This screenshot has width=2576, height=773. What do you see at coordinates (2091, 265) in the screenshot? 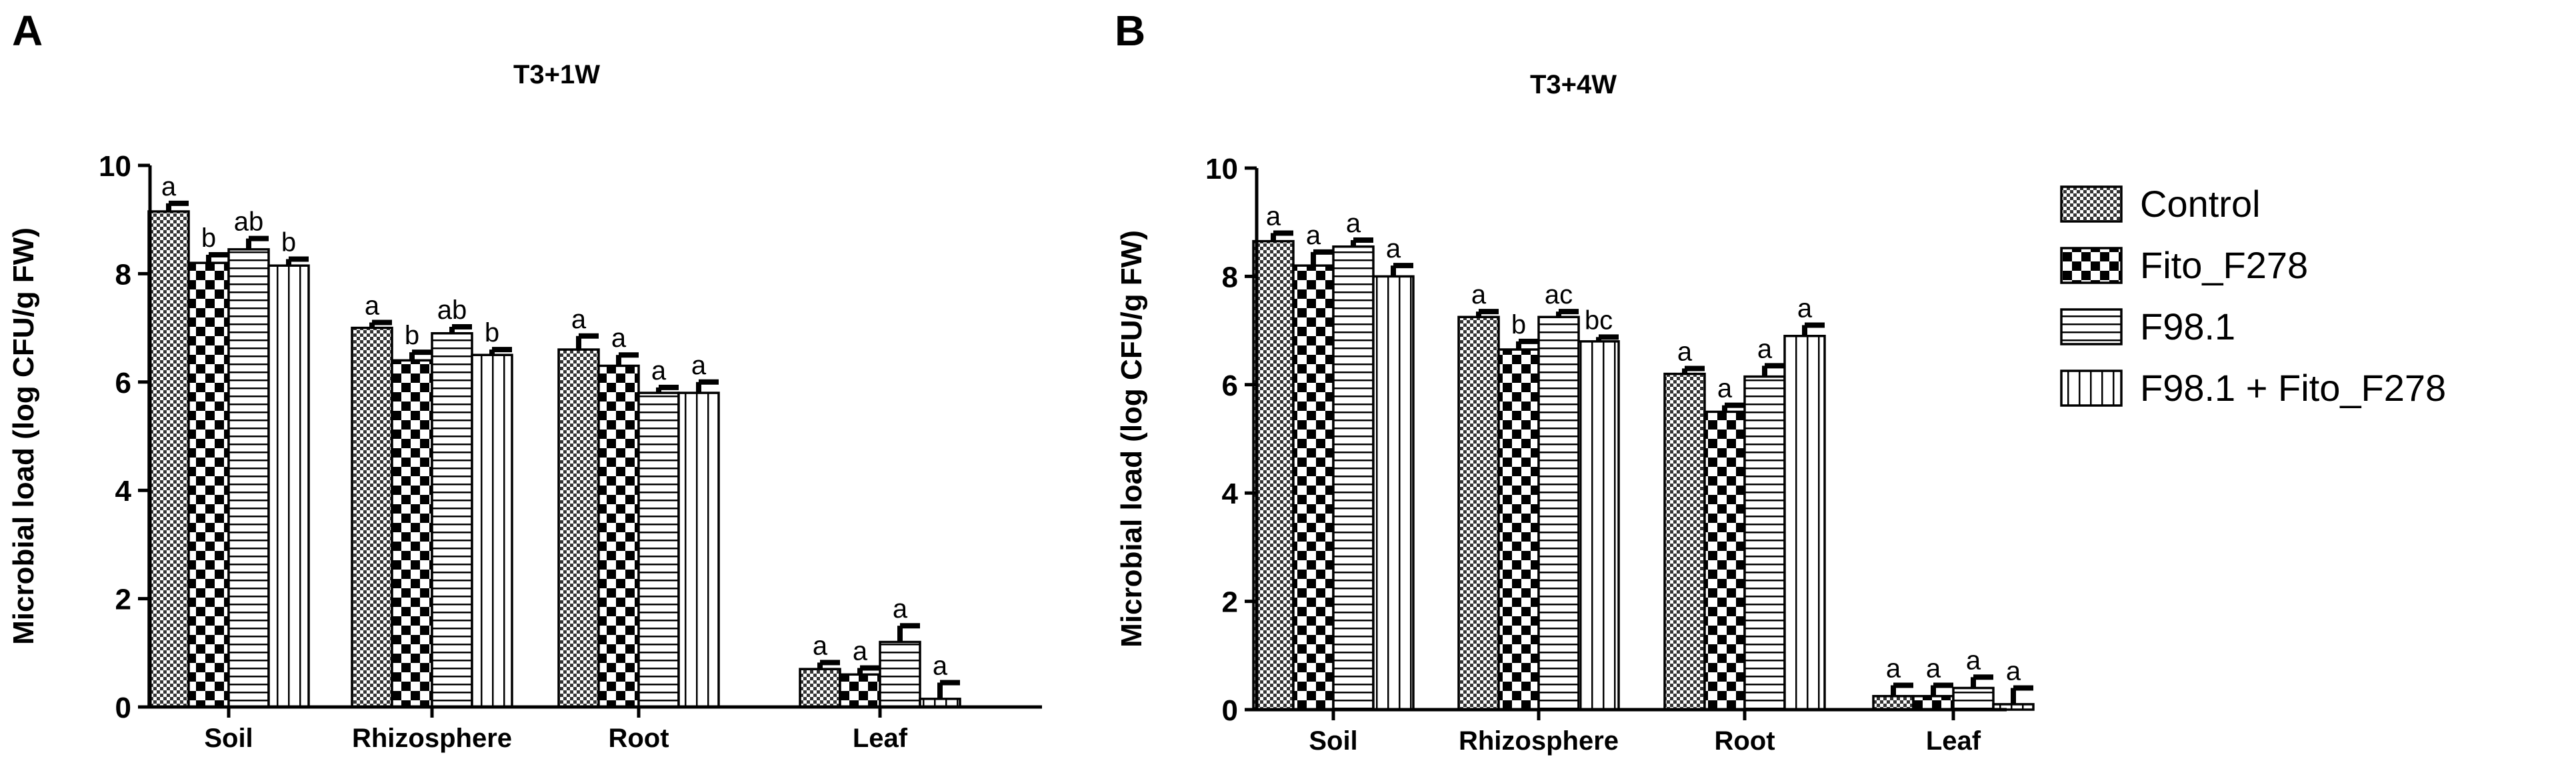
I see `legend-swatch-fito-f278` at bounding box center [2091, 265].